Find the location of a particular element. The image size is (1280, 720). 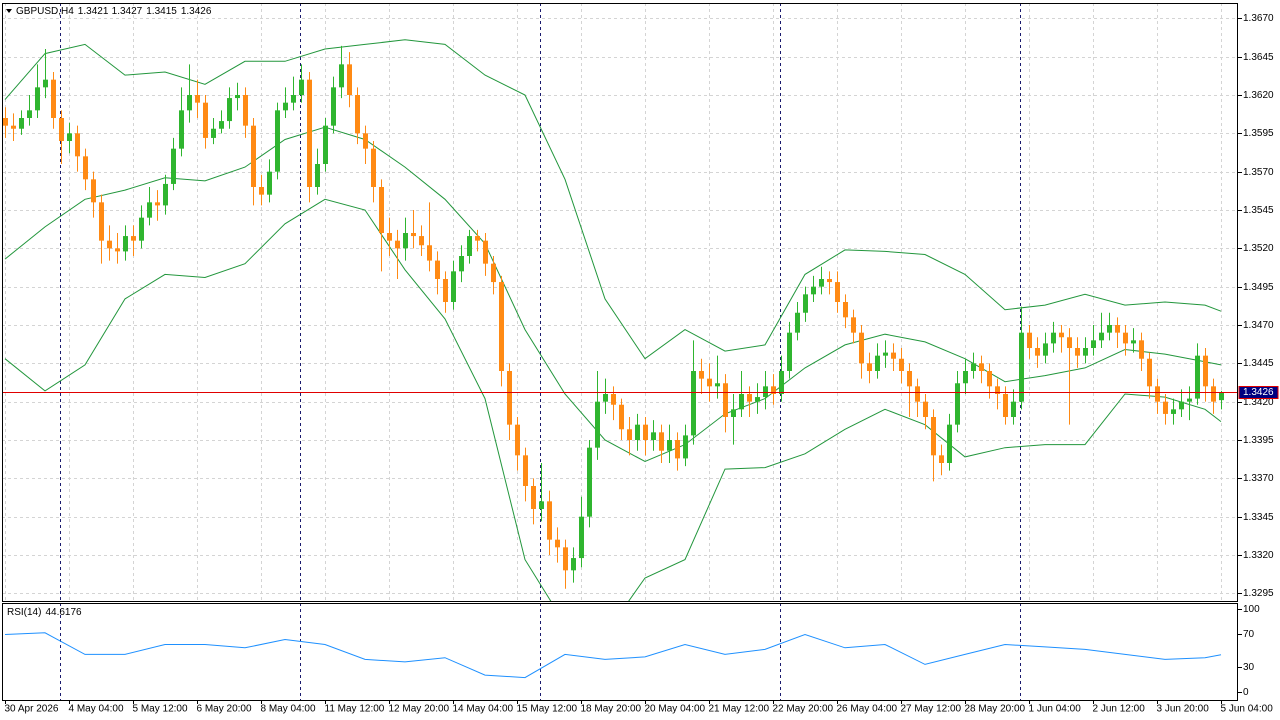

y-tick-label: 1.3670 is located at coordinates (1258, 18).